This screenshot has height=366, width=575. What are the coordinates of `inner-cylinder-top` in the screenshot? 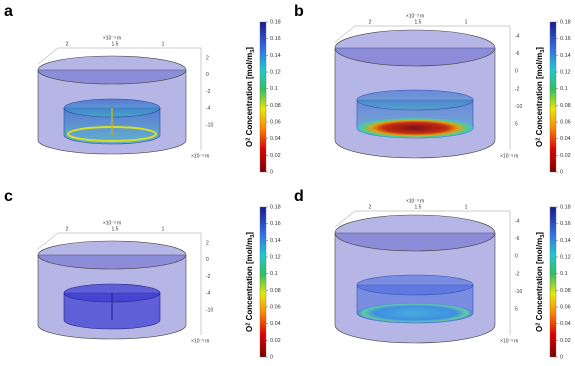 It's located at (415, 285).